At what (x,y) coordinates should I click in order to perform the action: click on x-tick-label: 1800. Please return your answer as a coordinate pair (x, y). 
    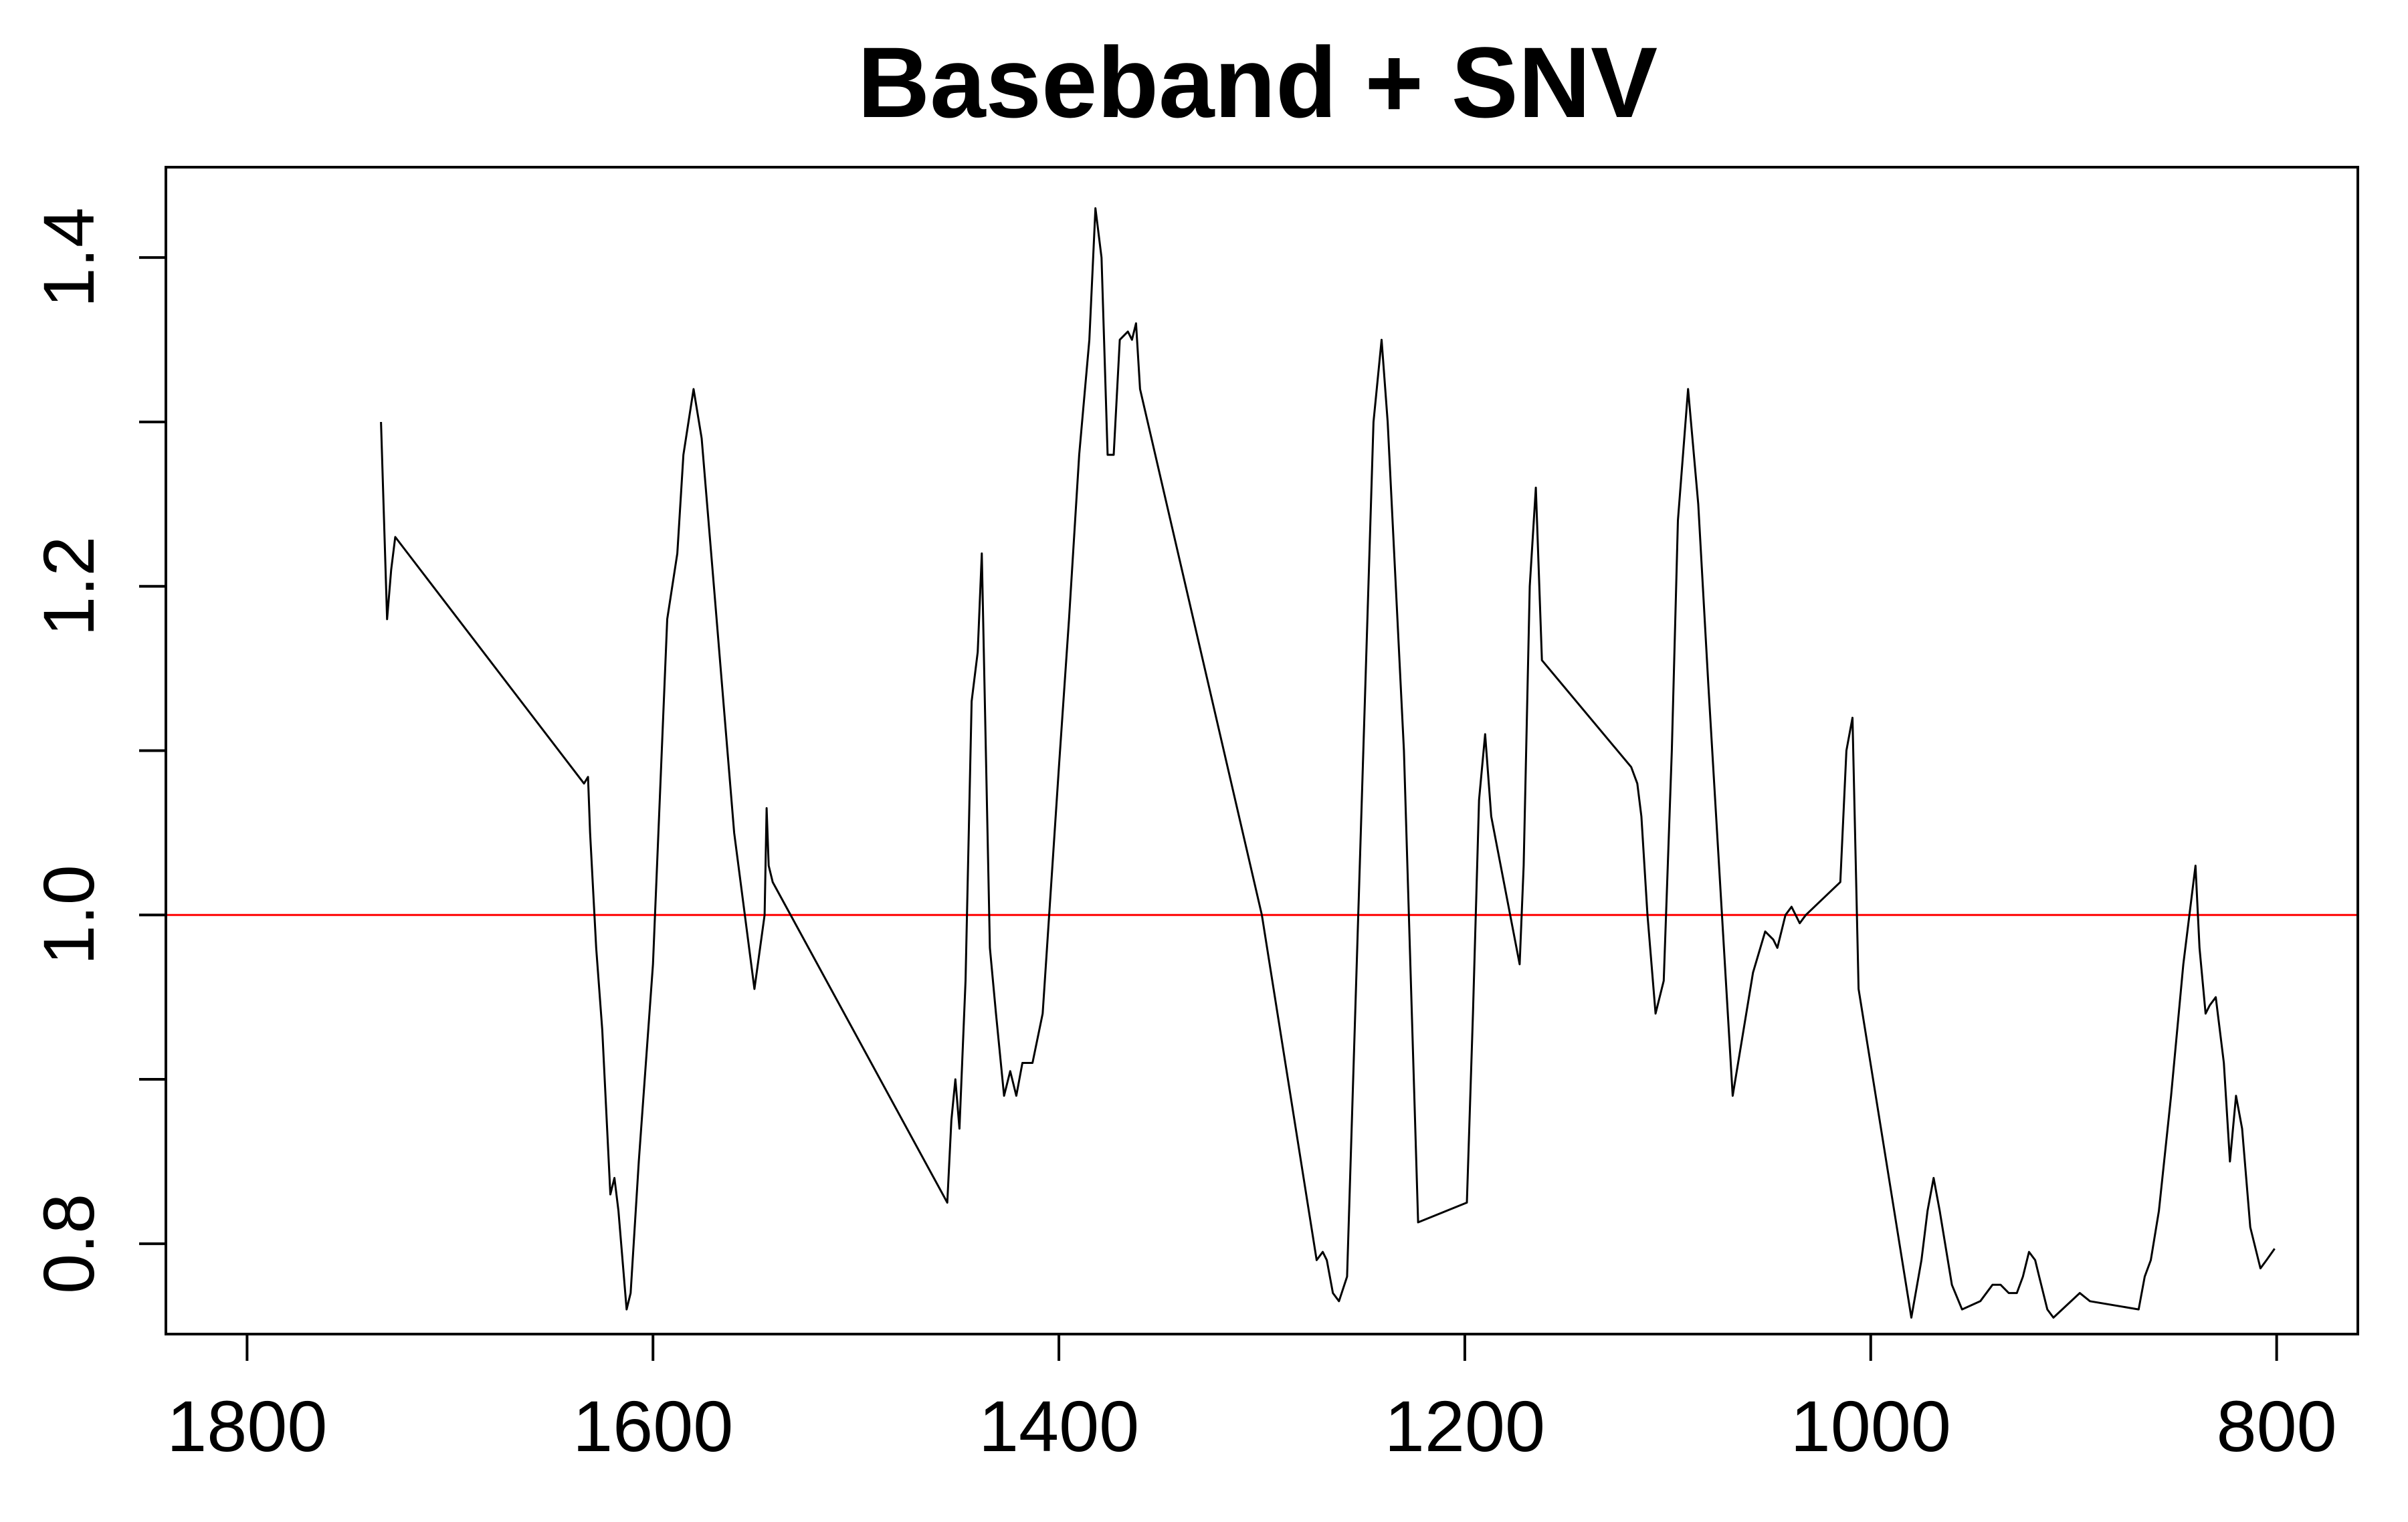
    Looking at the image, I should click on (247, 1426).